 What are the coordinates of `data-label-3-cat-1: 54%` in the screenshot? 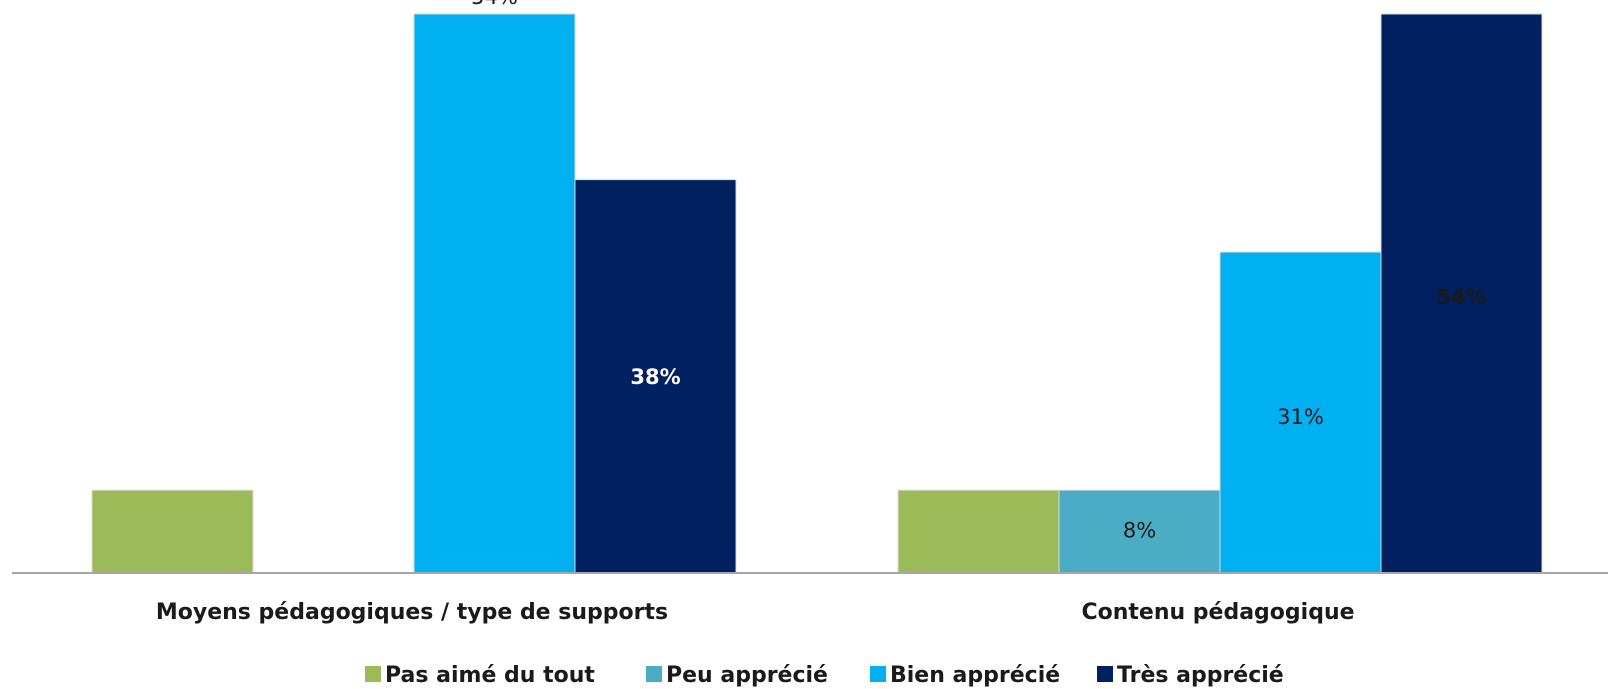 It's located at (494, 4).